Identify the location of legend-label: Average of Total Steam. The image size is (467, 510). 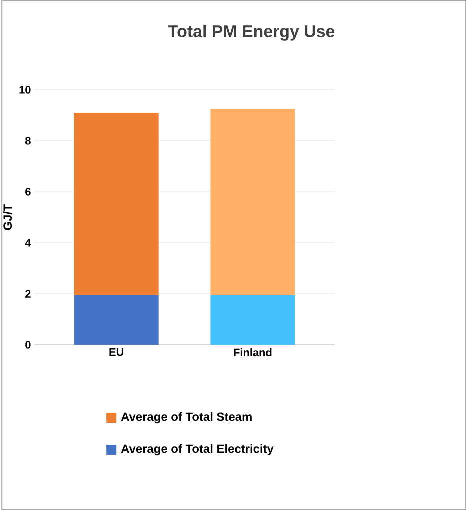
(187, 418).